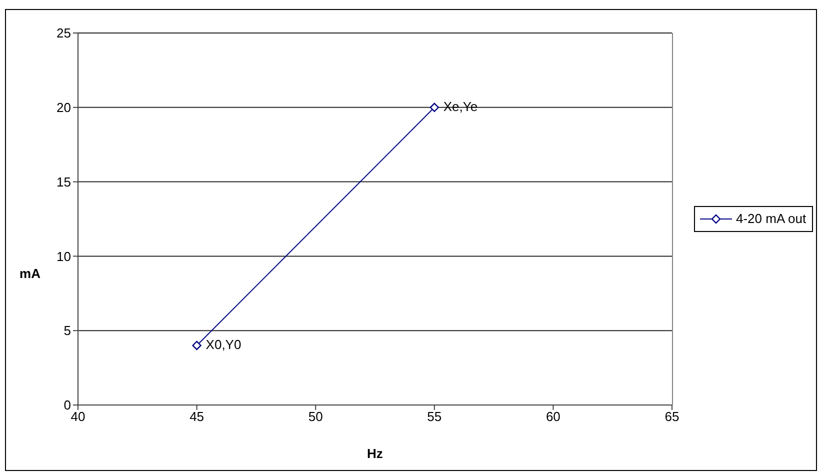  I want to click on annotation: X0,Y0, so click(224, 345).